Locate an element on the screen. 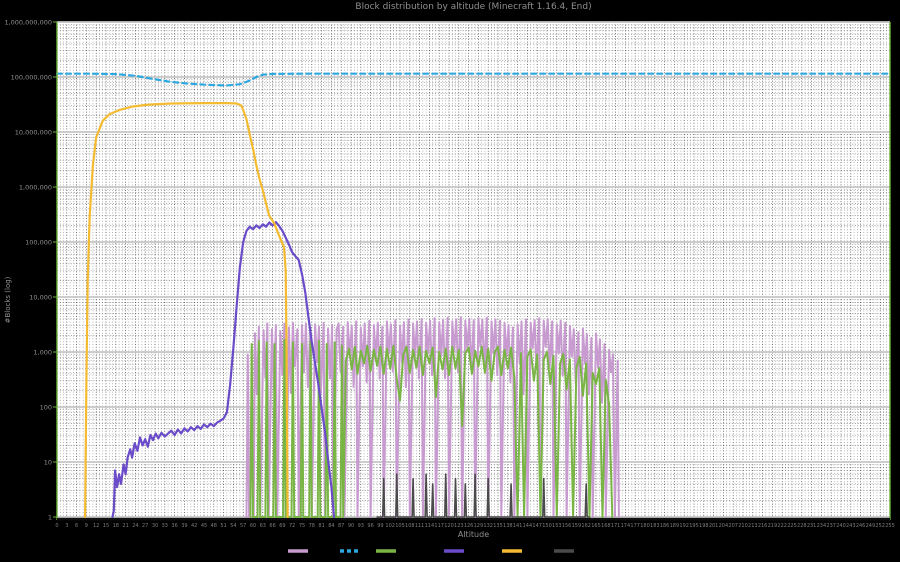 The width and height of the screenshot is (900, 562). x-tick-label: 141 is located at coordinates (518, 526).